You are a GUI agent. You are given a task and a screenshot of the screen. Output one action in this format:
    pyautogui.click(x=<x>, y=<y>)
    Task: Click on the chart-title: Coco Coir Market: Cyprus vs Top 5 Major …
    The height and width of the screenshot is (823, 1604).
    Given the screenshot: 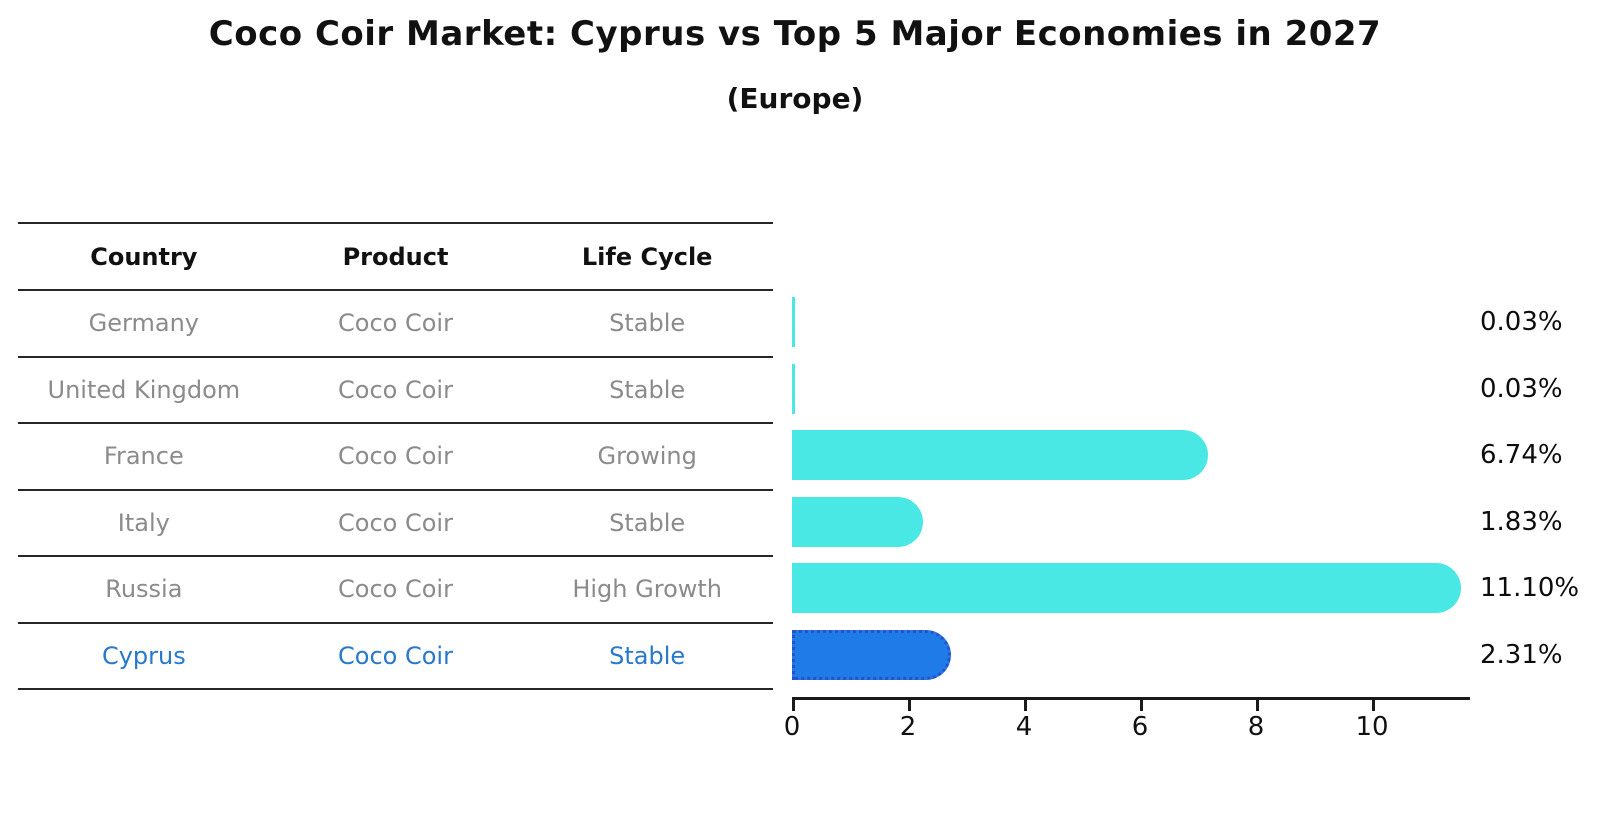 What is the action you would take?
    pyautogui.click(x=795, y=34)
    